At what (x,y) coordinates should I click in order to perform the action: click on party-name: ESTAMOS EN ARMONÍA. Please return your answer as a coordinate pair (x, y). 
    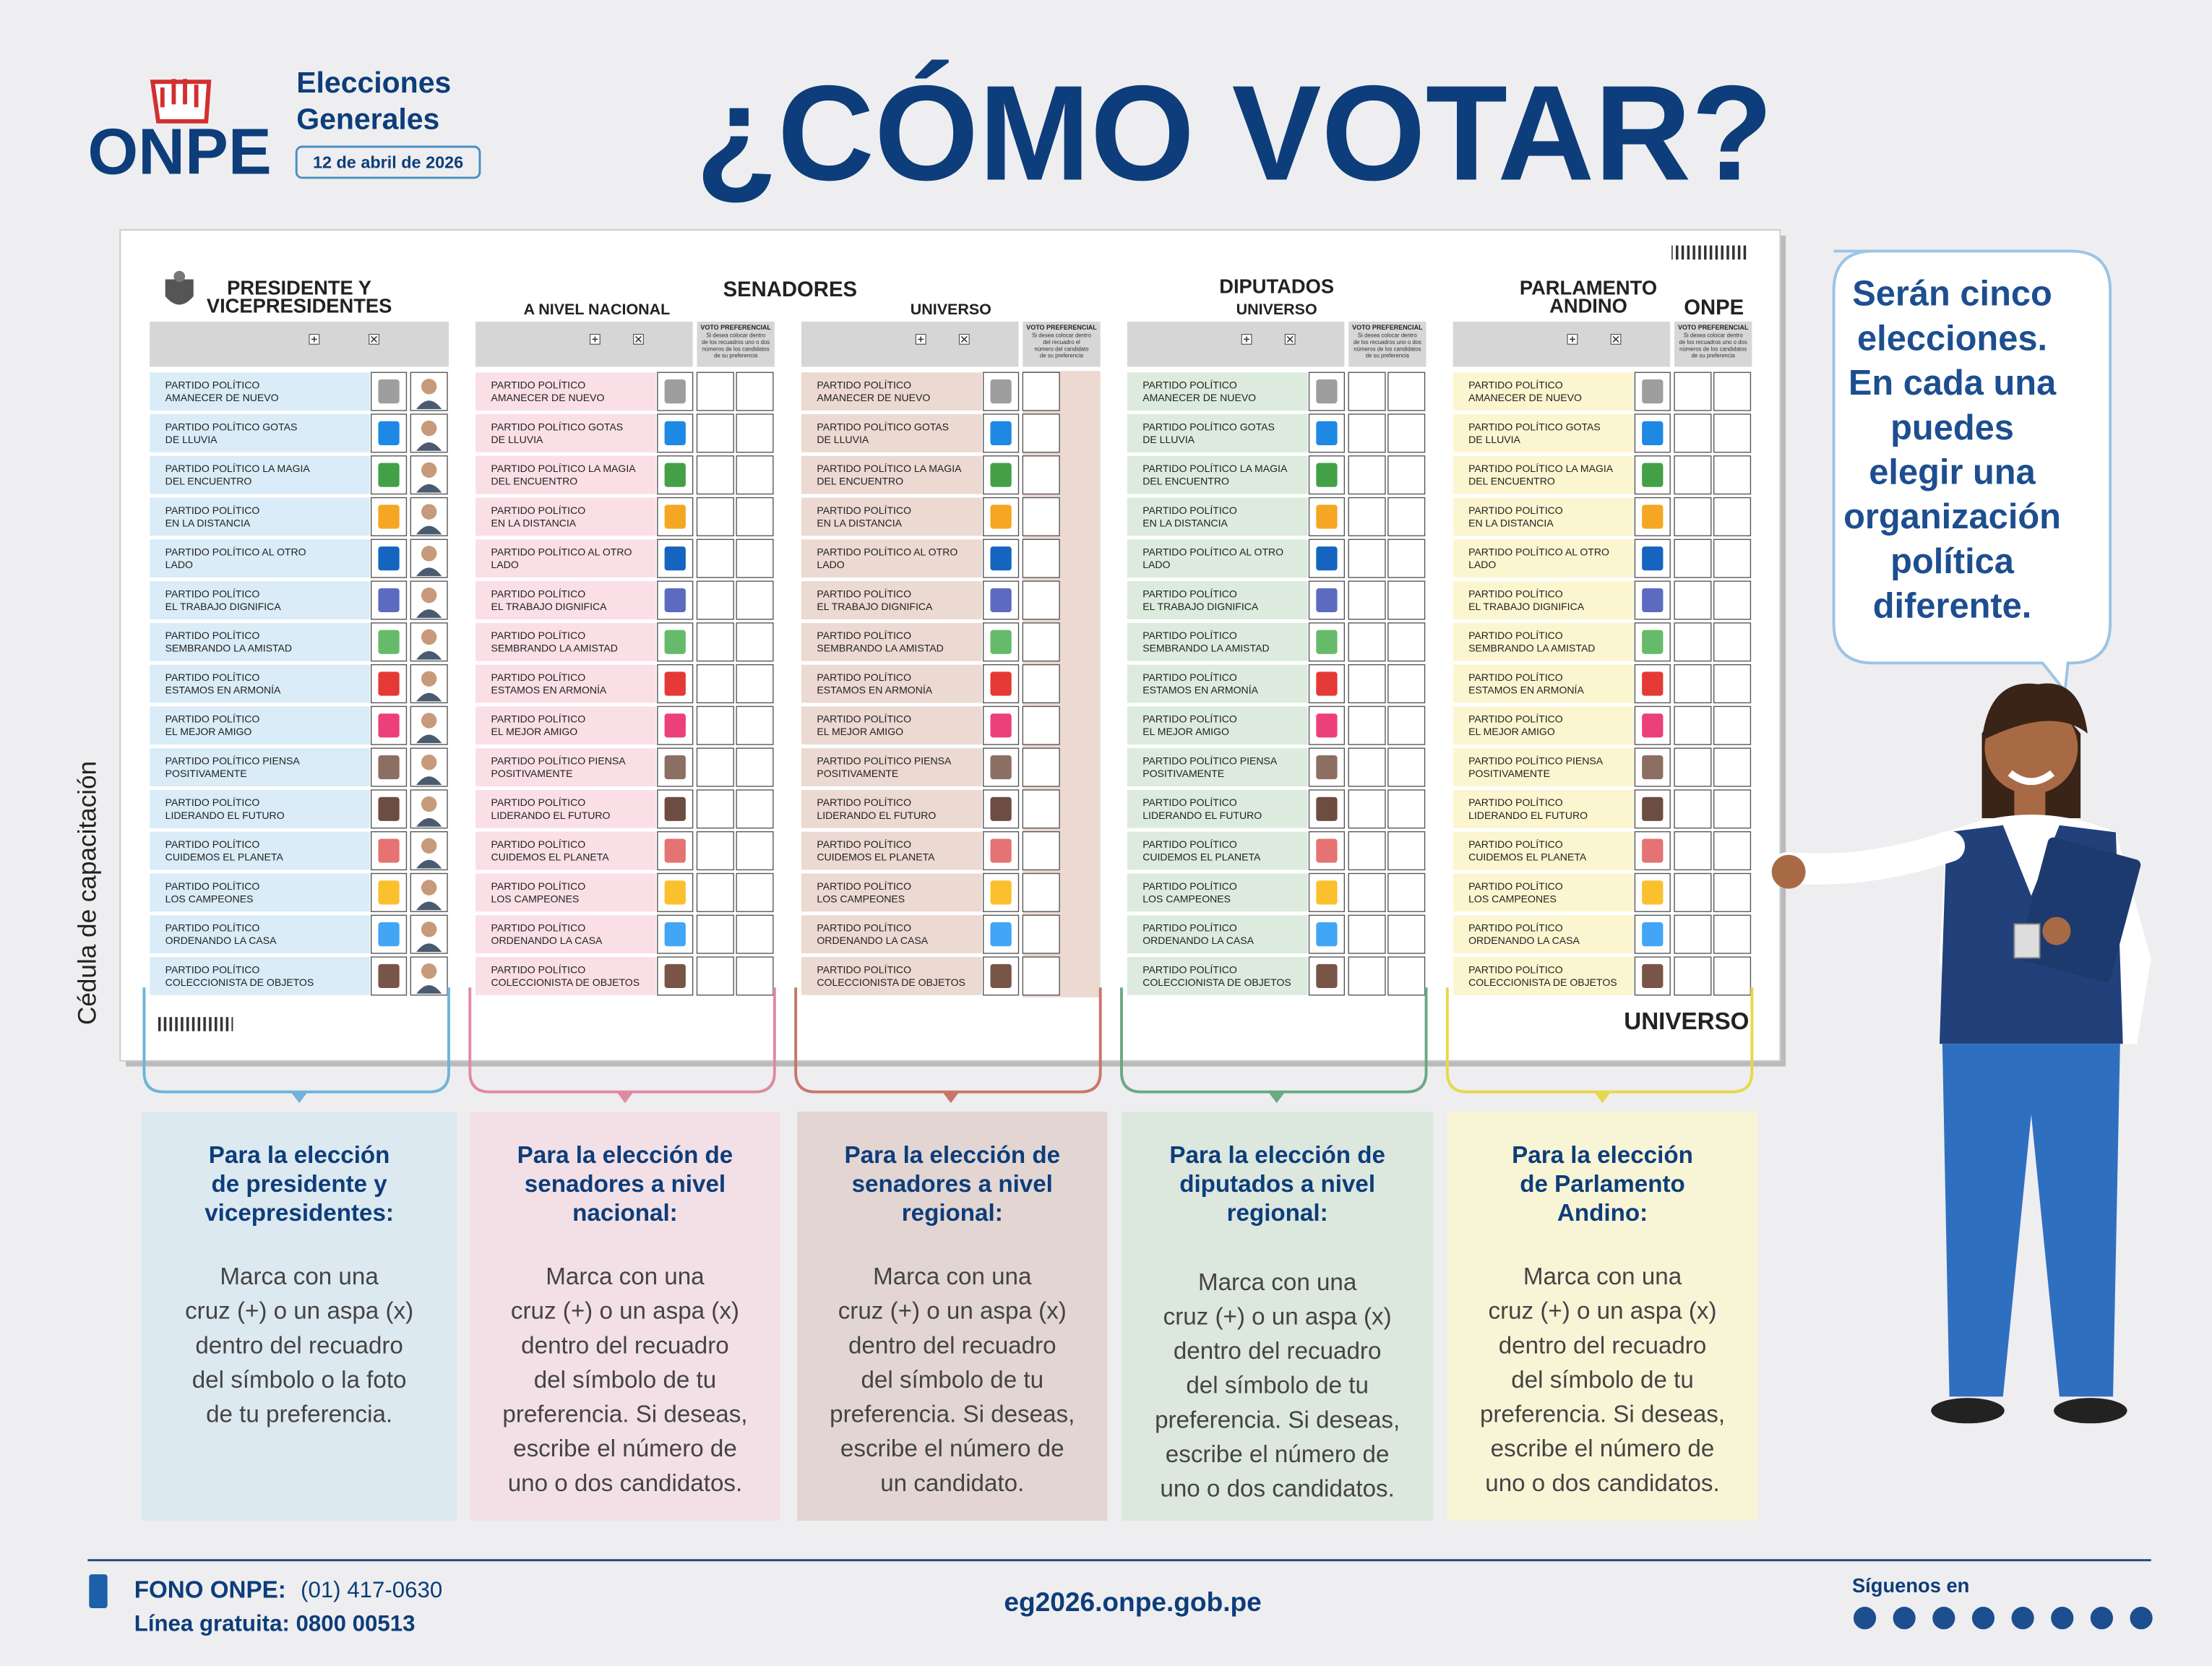
    Looking at the image, I should click on (874, 689).